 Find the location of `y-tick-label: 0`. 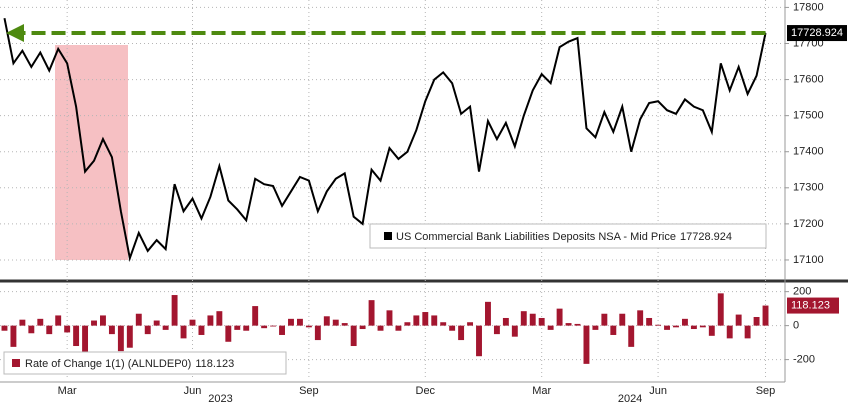

y-tick-label: 0 is located at coordinates (796, 326).